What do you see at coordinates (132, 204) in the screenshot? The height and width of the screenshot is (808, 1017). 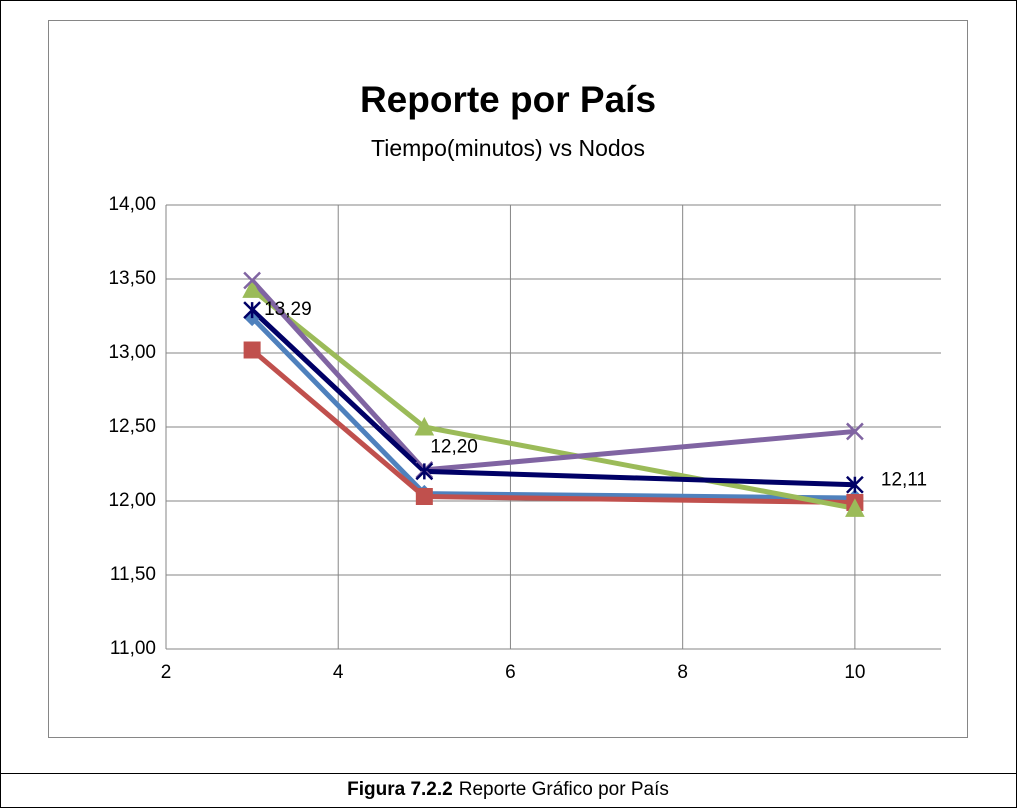 I see `y-tick-label: 14,00` at bounding box center [132, 204].